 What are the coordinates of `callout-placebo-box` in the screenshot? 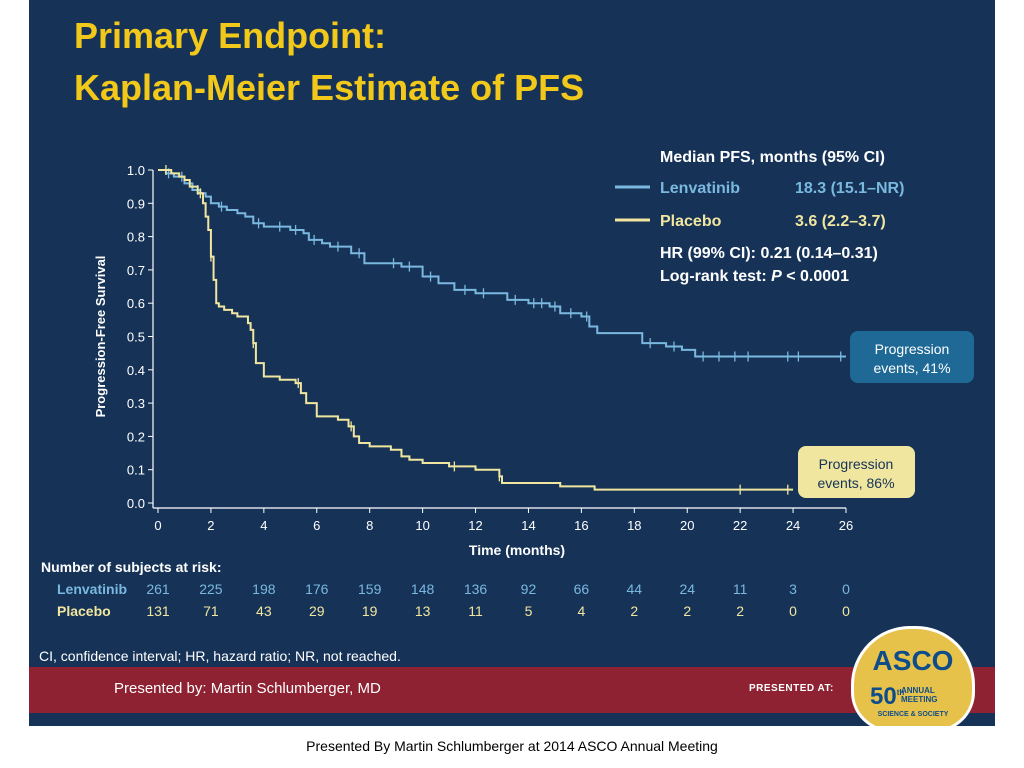 It's located at (856, 472).